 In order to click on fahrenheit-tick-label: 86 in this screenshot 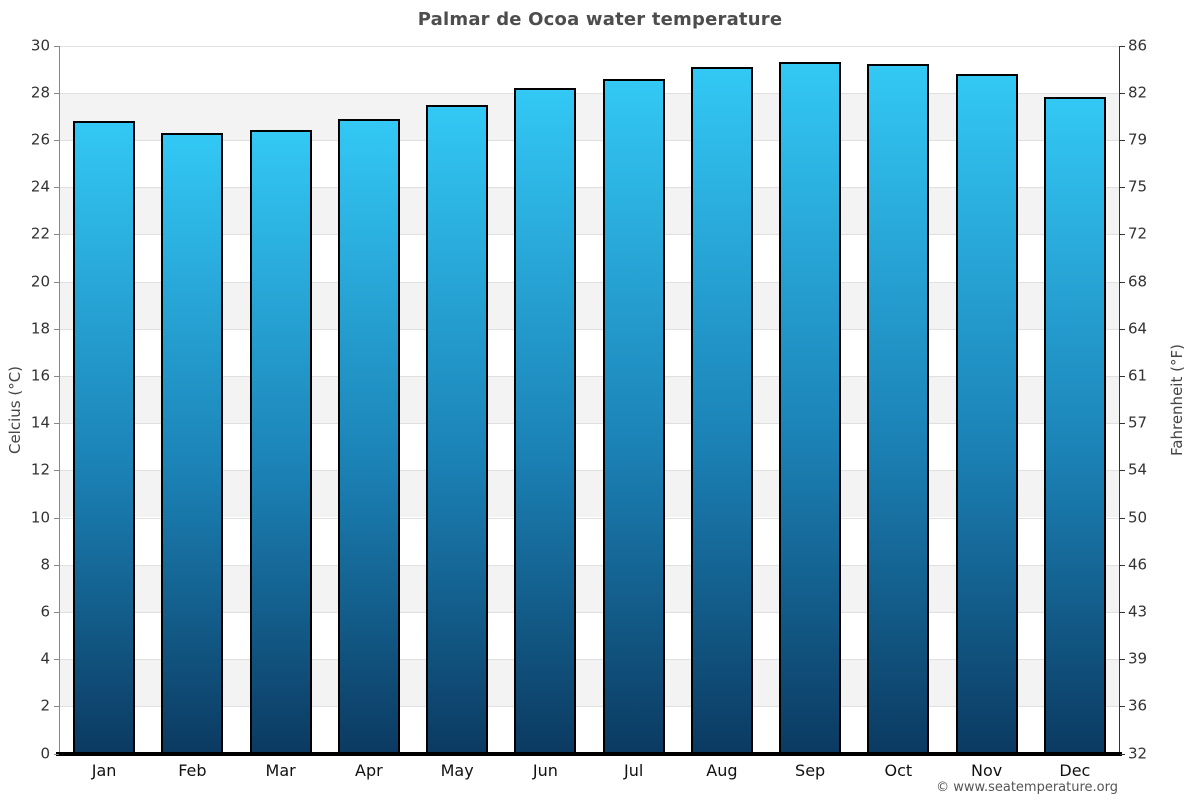, I will do `click(1138, 45)`.